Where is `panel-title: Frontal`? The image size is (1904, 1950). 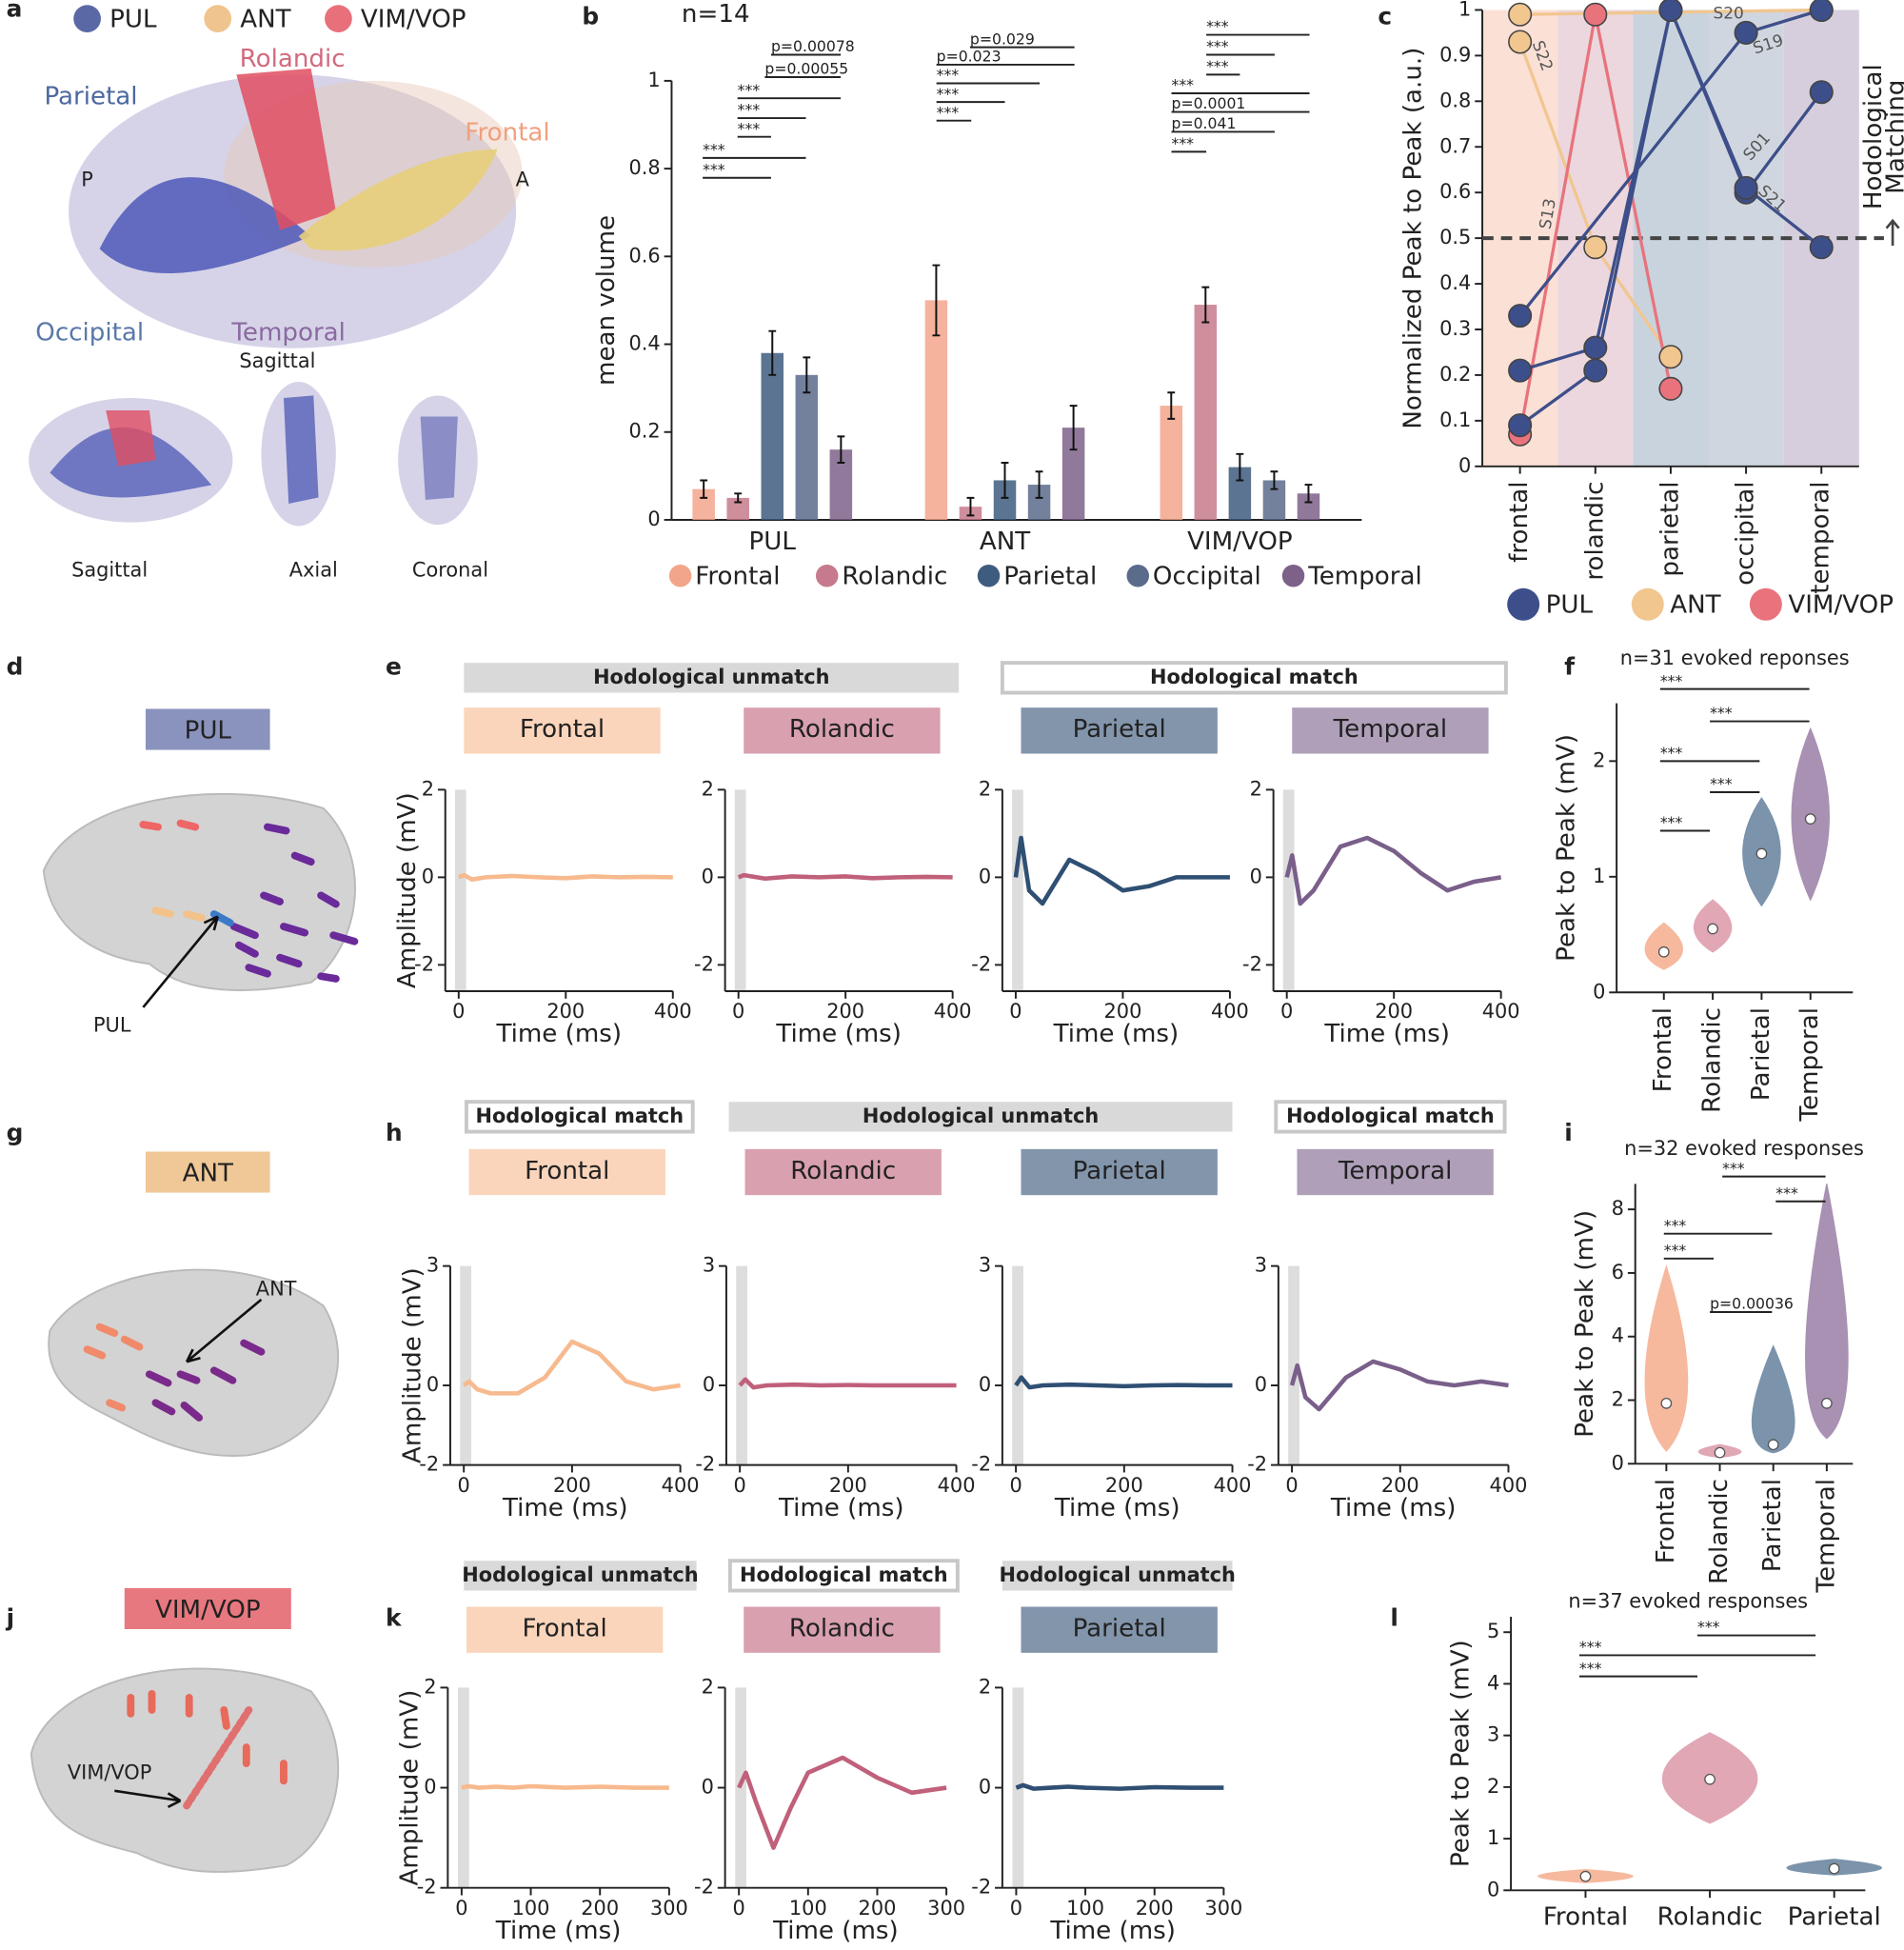
panel-title: Frontal is located at coordinates (562, 729).